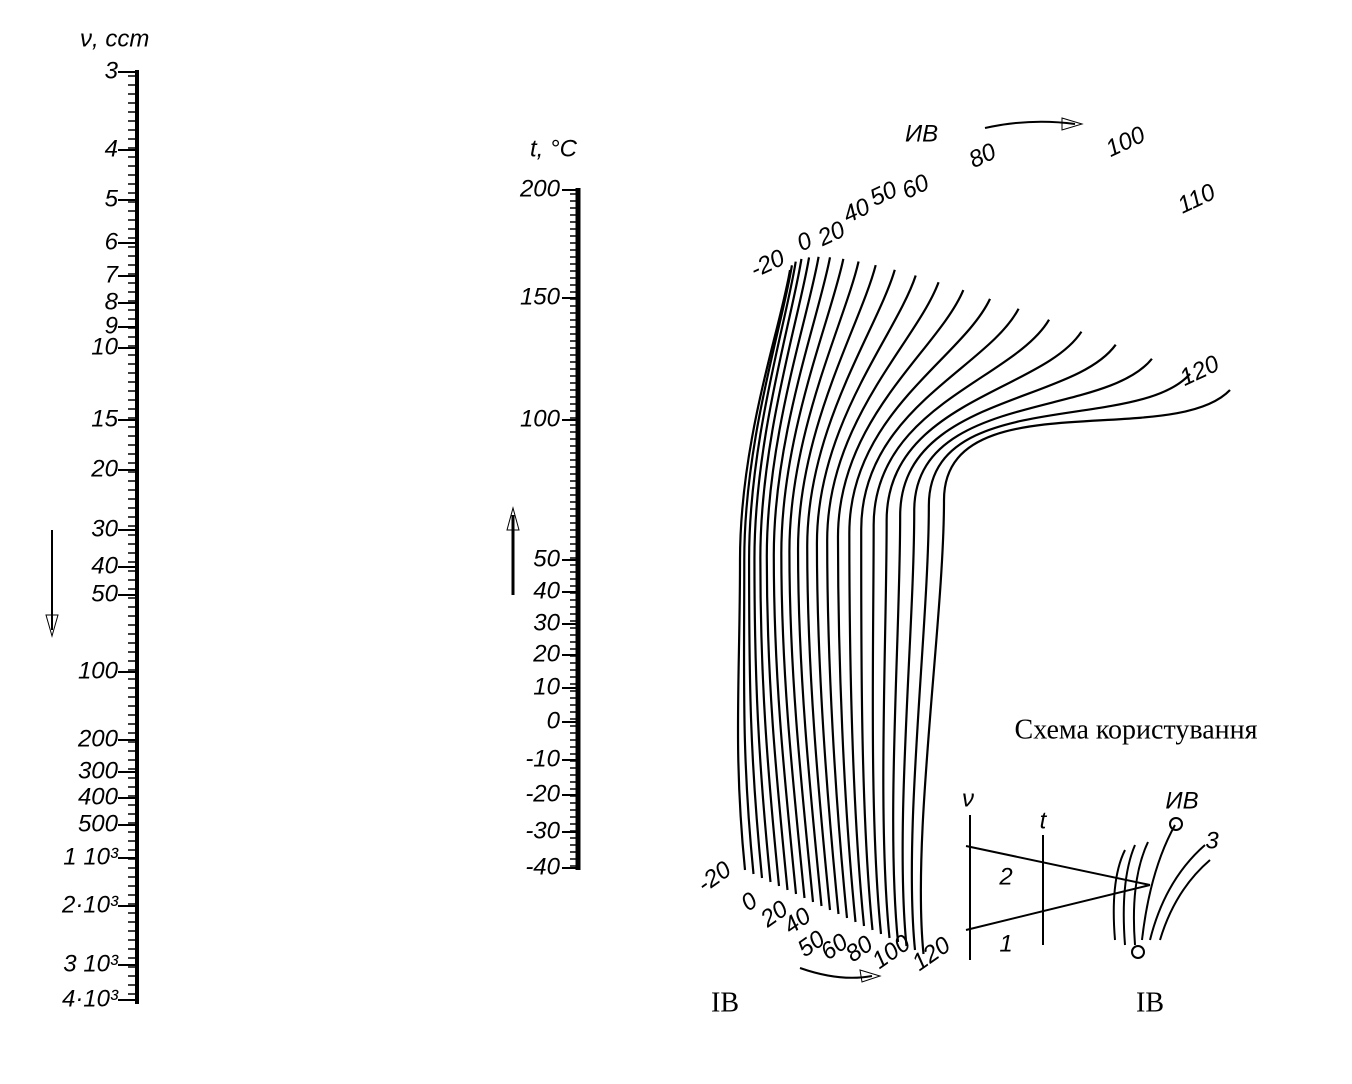 This screenshot has height=1084, width=1352. Describe the element at coordinates (111, 325) in the screenshot. I see `nu-label: 9` at that location.